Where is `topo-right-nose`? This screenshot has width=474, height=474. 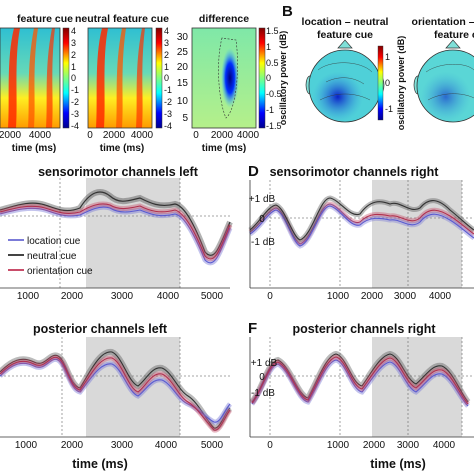
topo-right-nose is located at coordinates (453, 44).